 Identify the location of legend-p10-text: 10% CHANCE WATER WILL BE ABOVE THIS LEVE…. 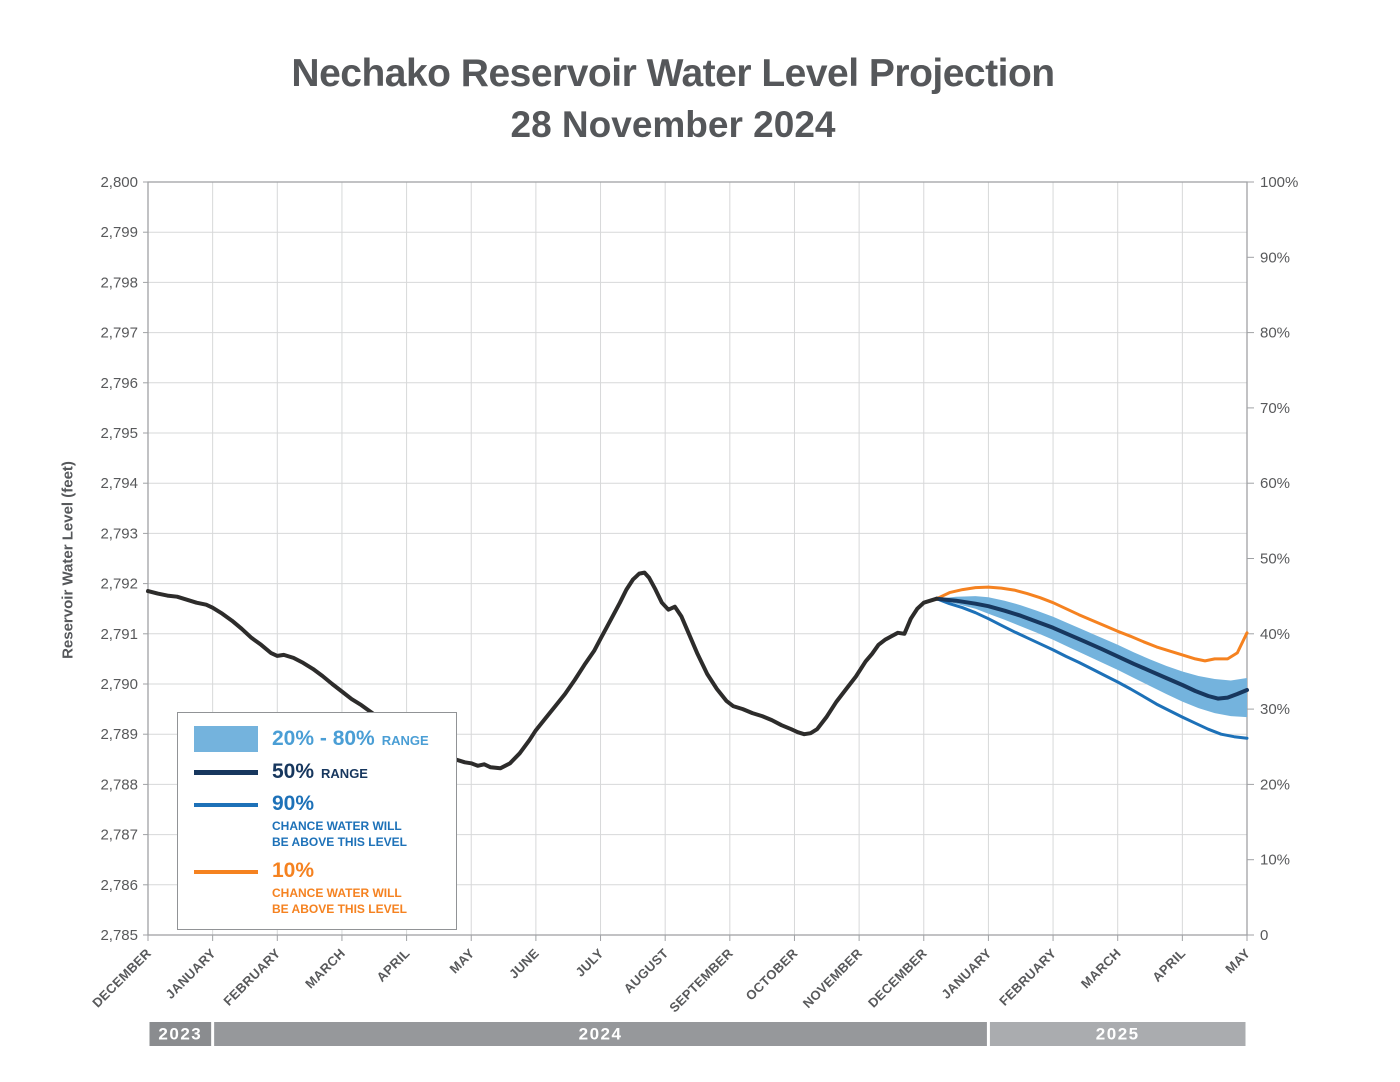
(339, 888).